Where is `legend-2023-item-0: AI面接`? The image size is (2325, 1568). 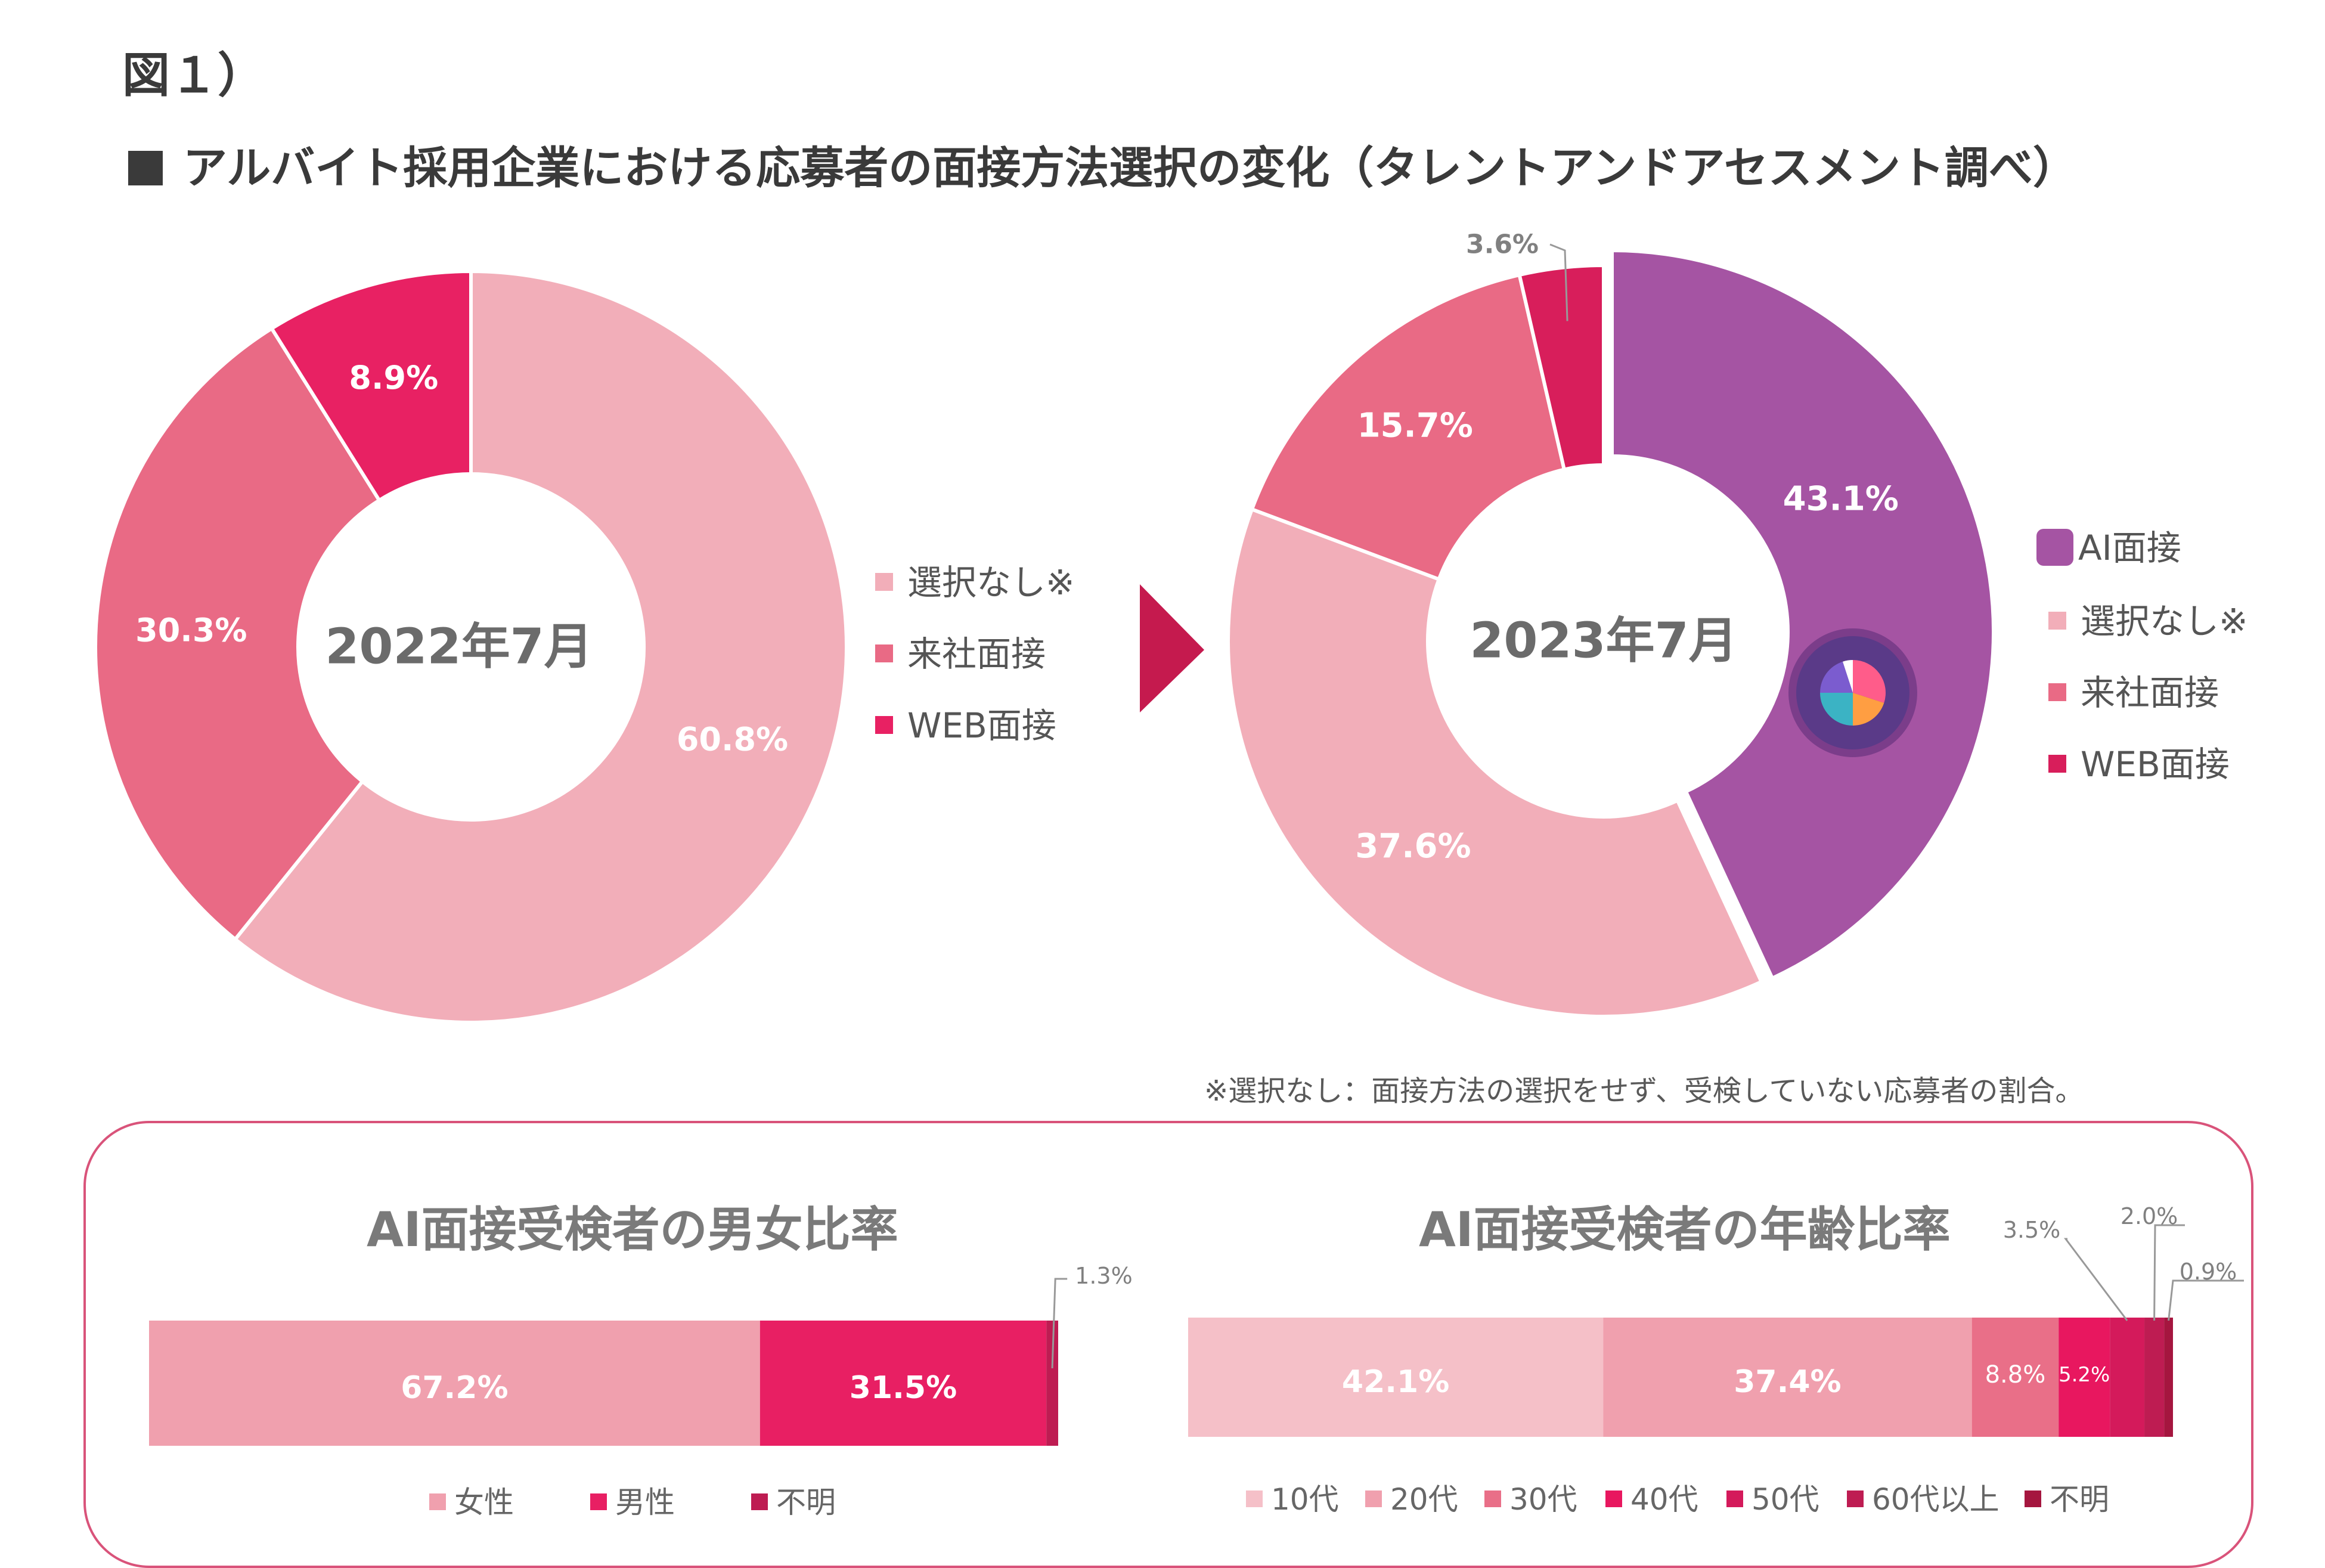
legend-2023-item-0: AI面接 is located at coordinates (2108, 545).